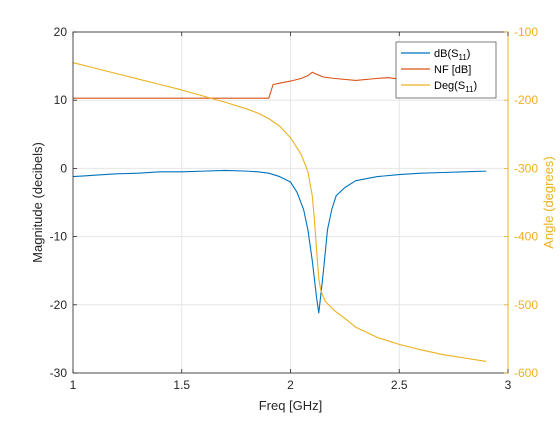 The image size is (560, 425). I want to click on y-right-tick-label: -200, so click(526, 100).